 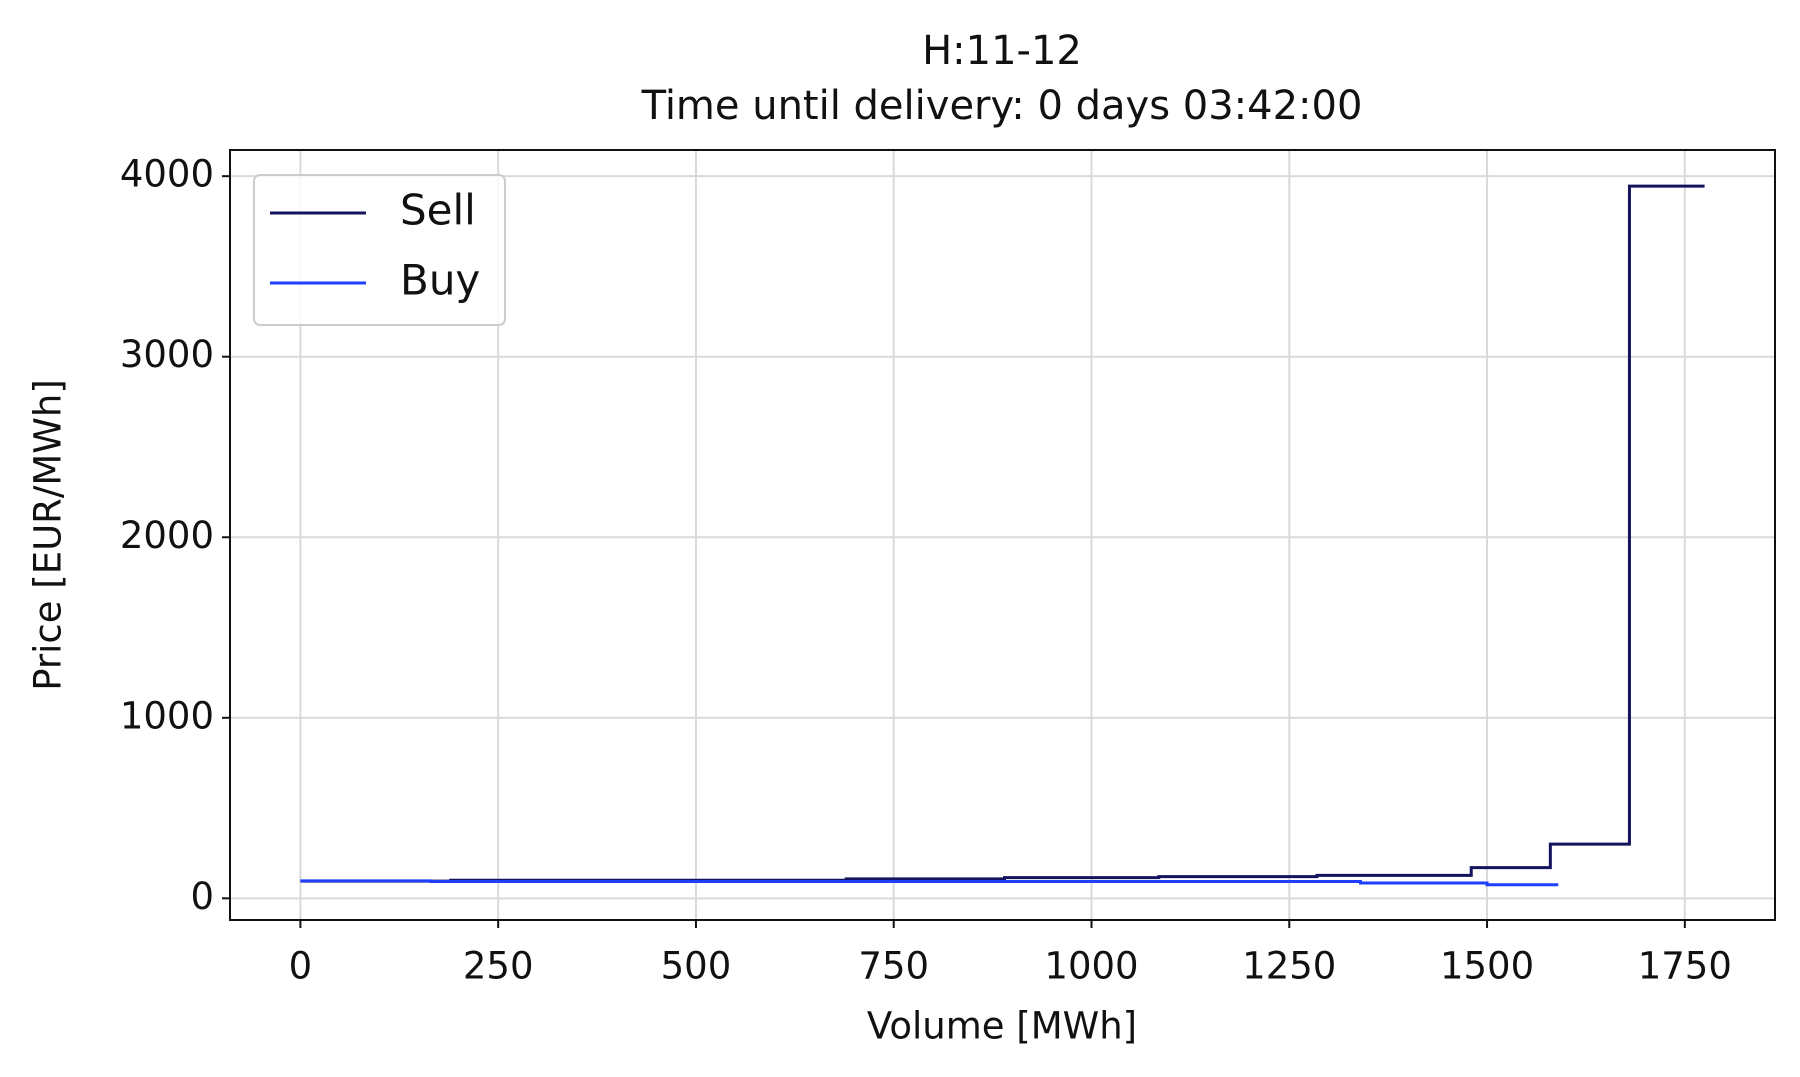 What do you see at coordinates (1091, 966) in the screenshot?
I see `x-tick-label: 1000` at bounding box center [1091, 966].